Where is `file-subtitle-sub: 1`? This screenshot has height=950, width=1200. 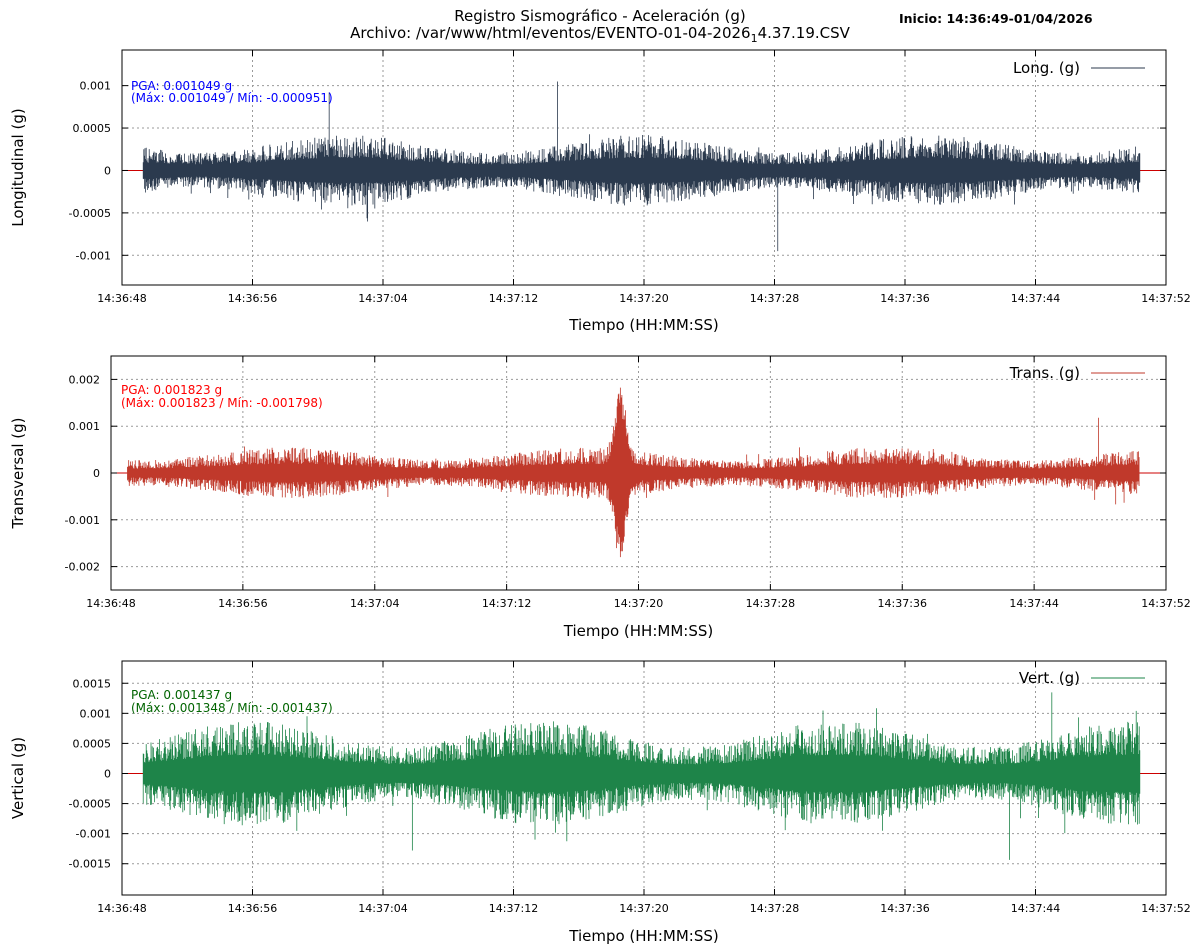
file-subtitle-sub: 1 is located at coordinates (754, 38).